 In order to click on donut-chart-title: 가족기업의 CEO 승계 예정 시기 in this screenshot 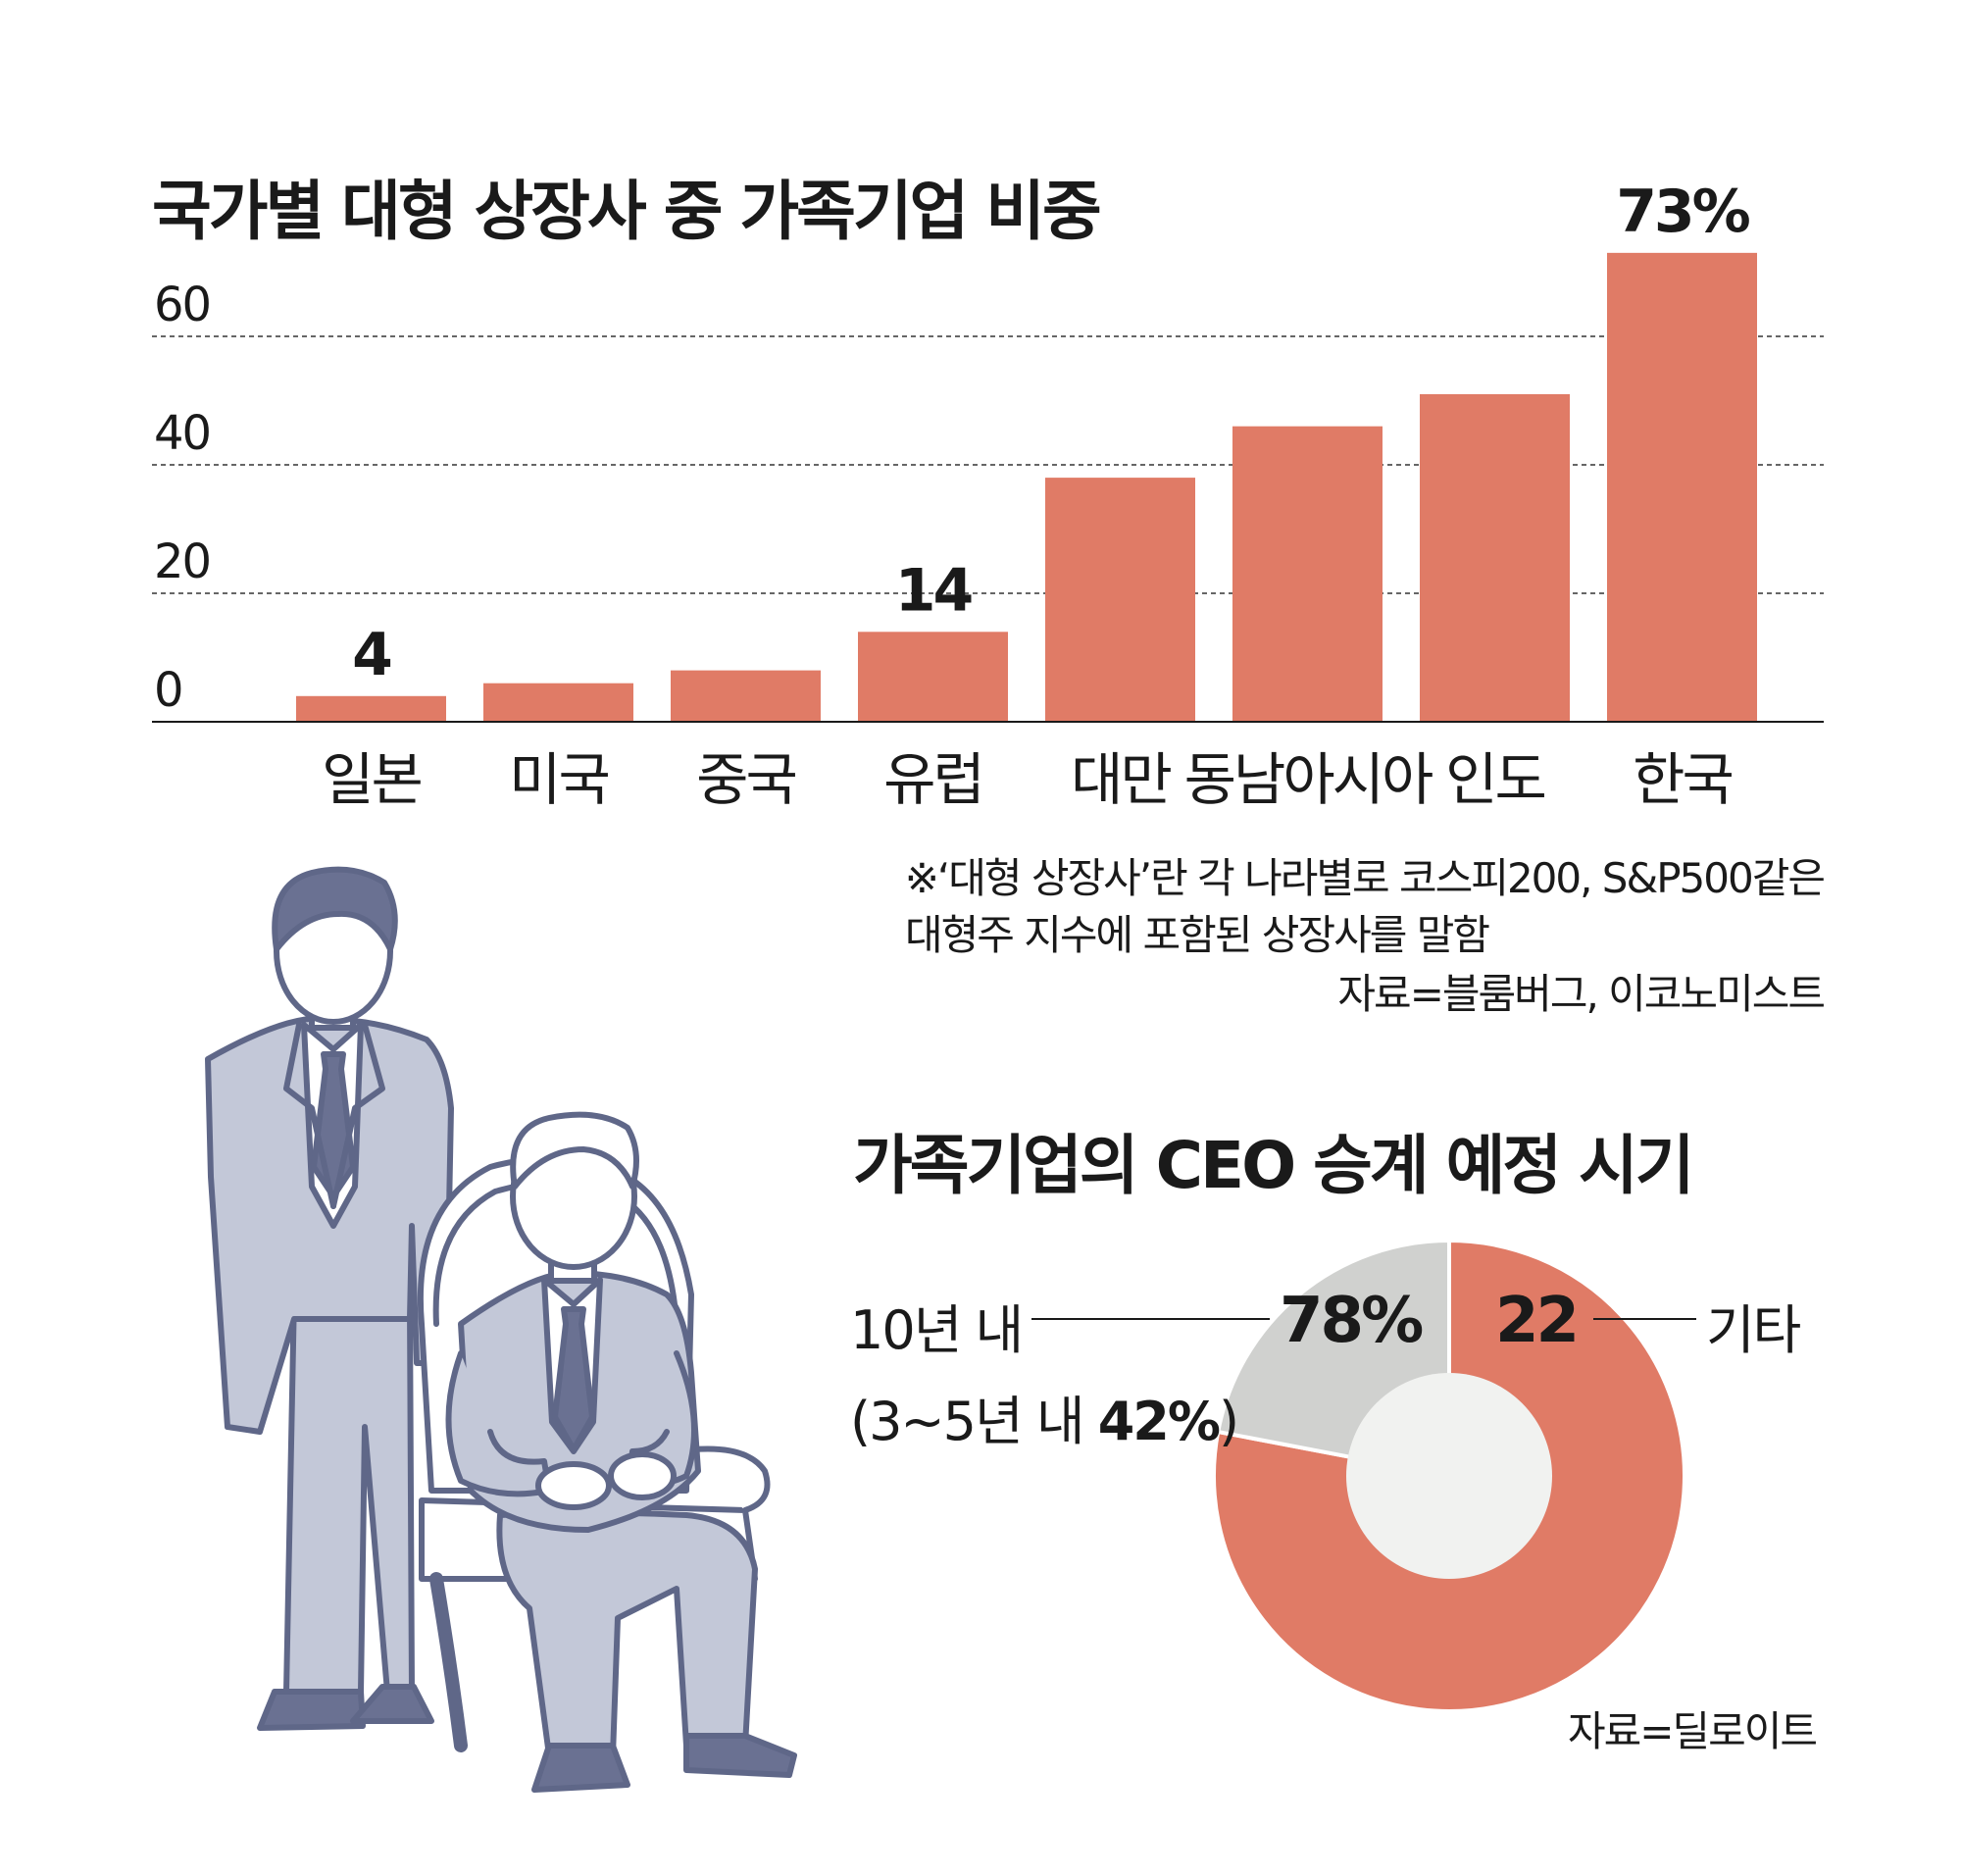, I will do `click(1273, 1165)`.